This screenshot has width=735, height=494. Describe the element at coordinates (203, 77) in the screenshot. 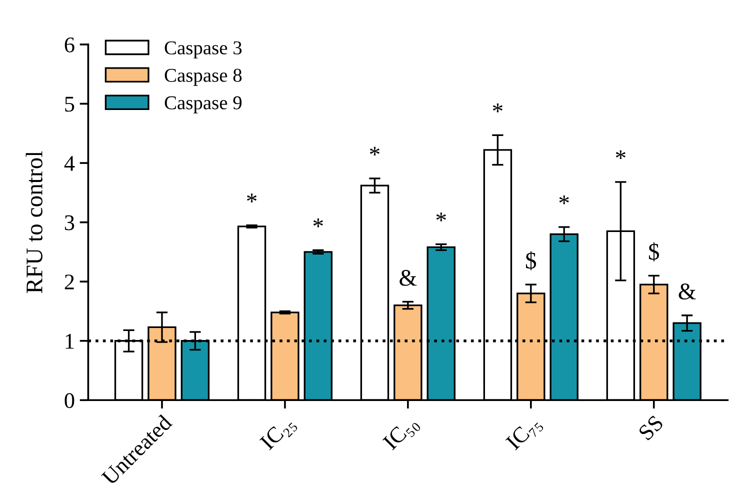

I see `legend-label: Caspase 8` at that location.